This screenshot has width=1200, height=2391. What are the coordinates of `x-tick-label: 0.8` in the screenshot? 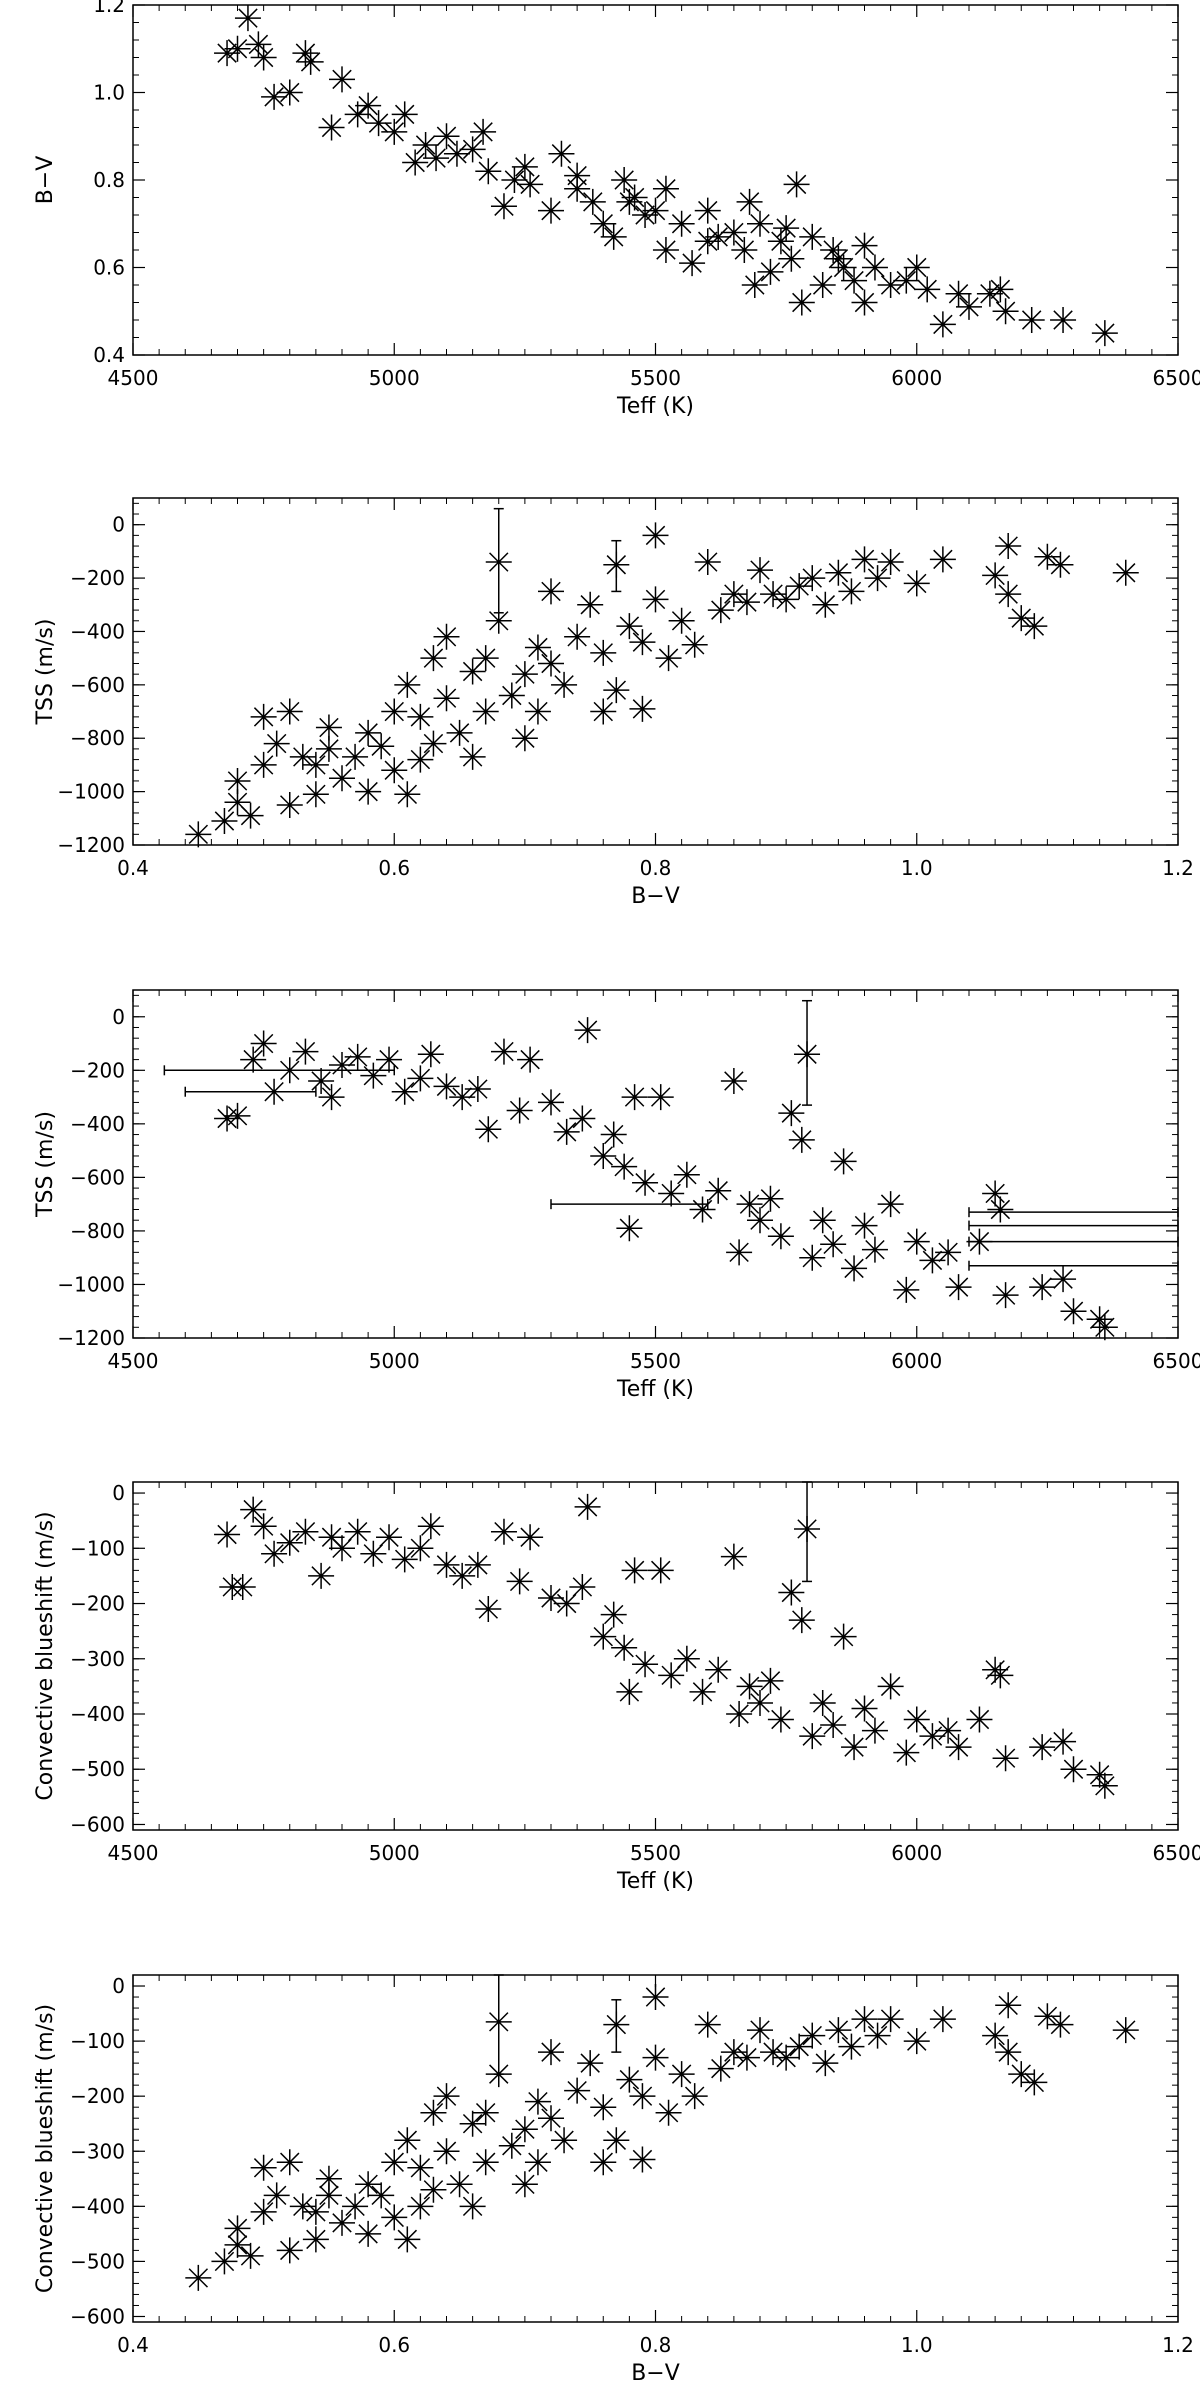 It's located at (656, 868).